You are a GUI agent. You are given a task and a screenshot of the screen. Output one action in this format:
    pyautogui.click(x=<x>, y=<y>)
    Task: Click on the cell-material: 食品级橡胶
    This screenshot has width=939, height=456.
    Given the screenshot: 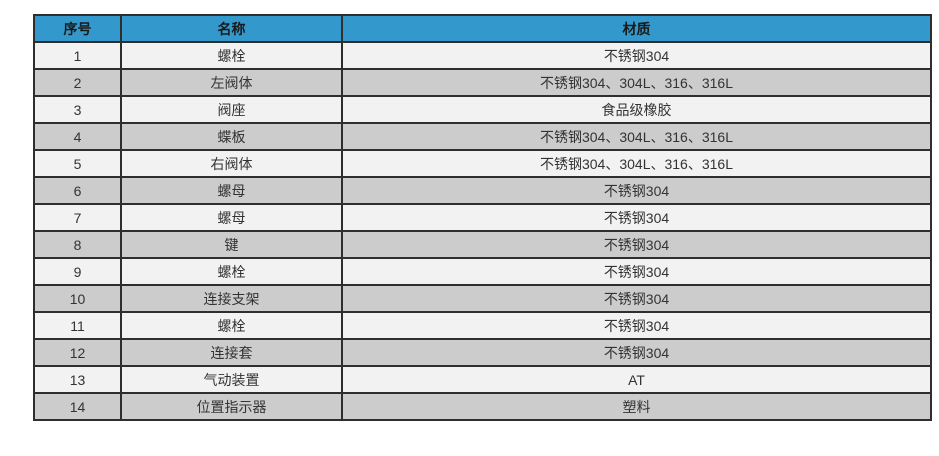 What is the action you would take?
    pyautogui.click(x=636, y=109)
    